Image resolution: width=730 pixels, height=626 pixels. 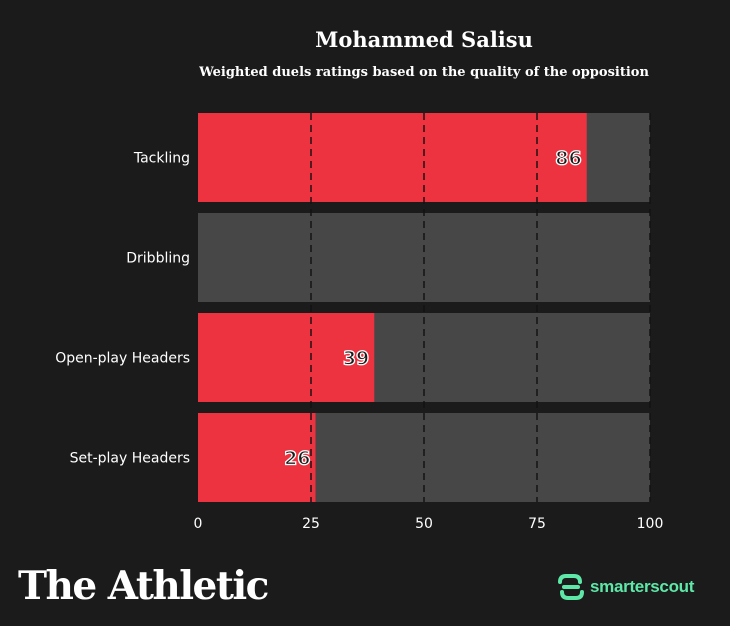 What do you see at coordinates (311, 524) in the screenshot?
I see `x-tick-label: 25` at bounding box center [311, 524].